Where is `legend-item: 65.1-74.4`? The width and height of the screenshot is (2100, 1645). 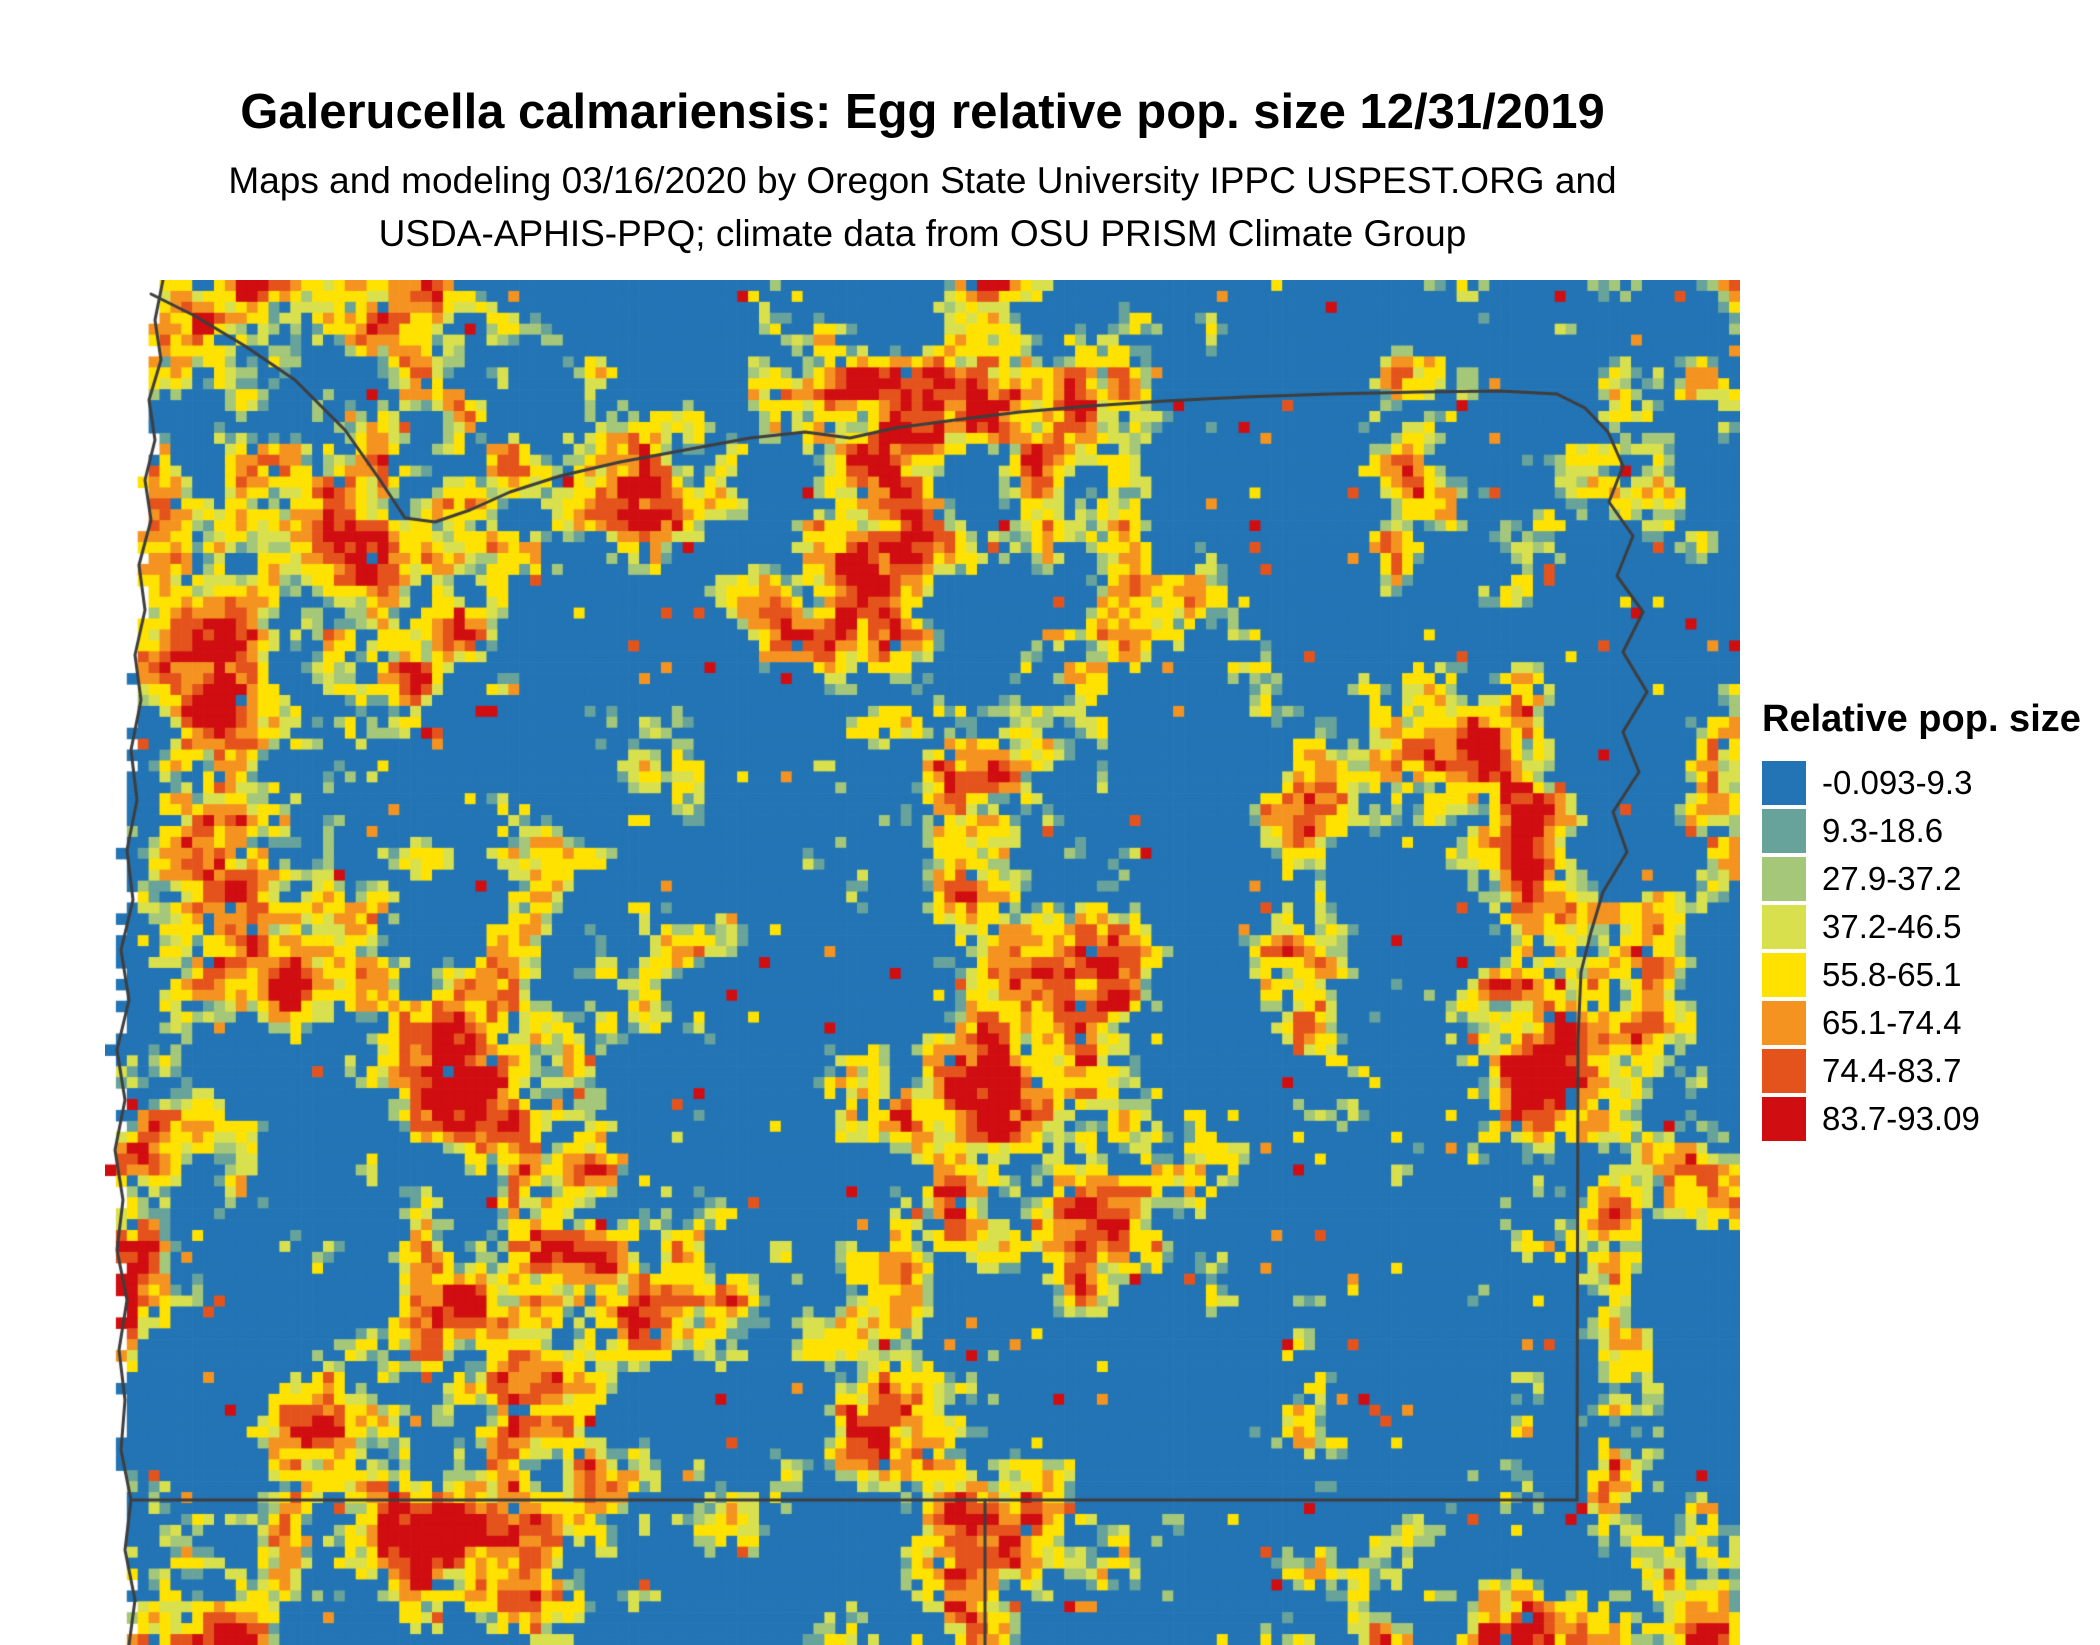
legend-item: 65.1-74.4 is located at coordinates (1931, 1023).